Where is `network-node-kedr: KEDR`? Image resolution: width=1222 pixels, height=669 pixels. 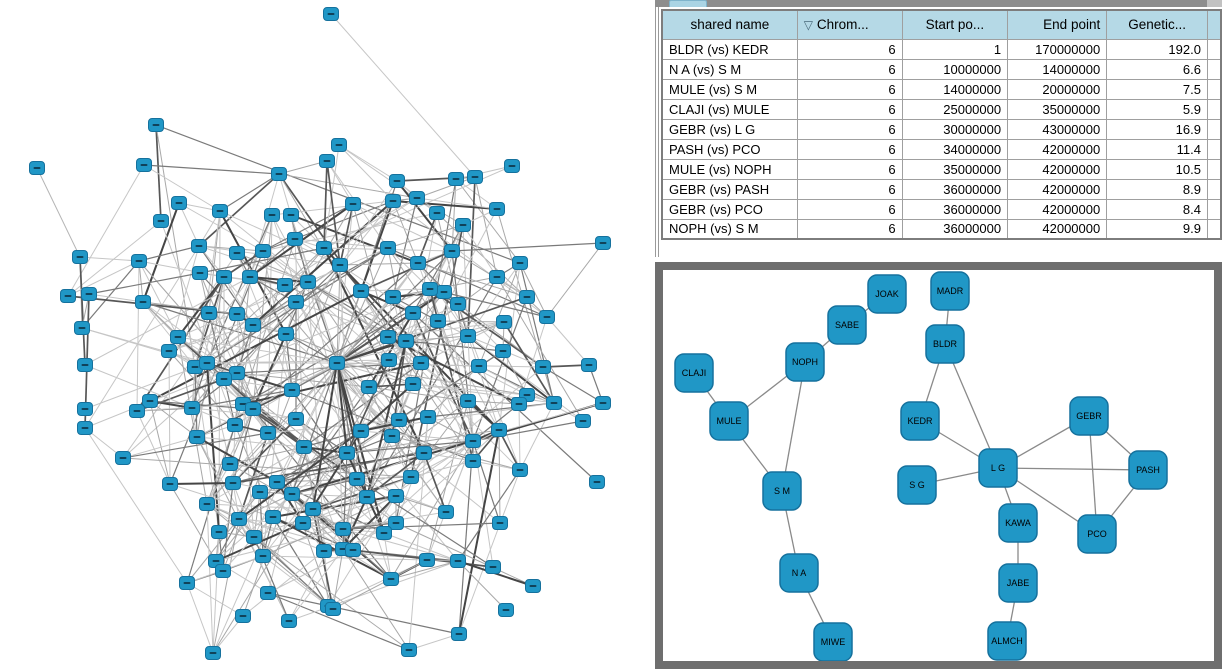 network-node-kedr: KEDR is located at coordinates (920, 421).